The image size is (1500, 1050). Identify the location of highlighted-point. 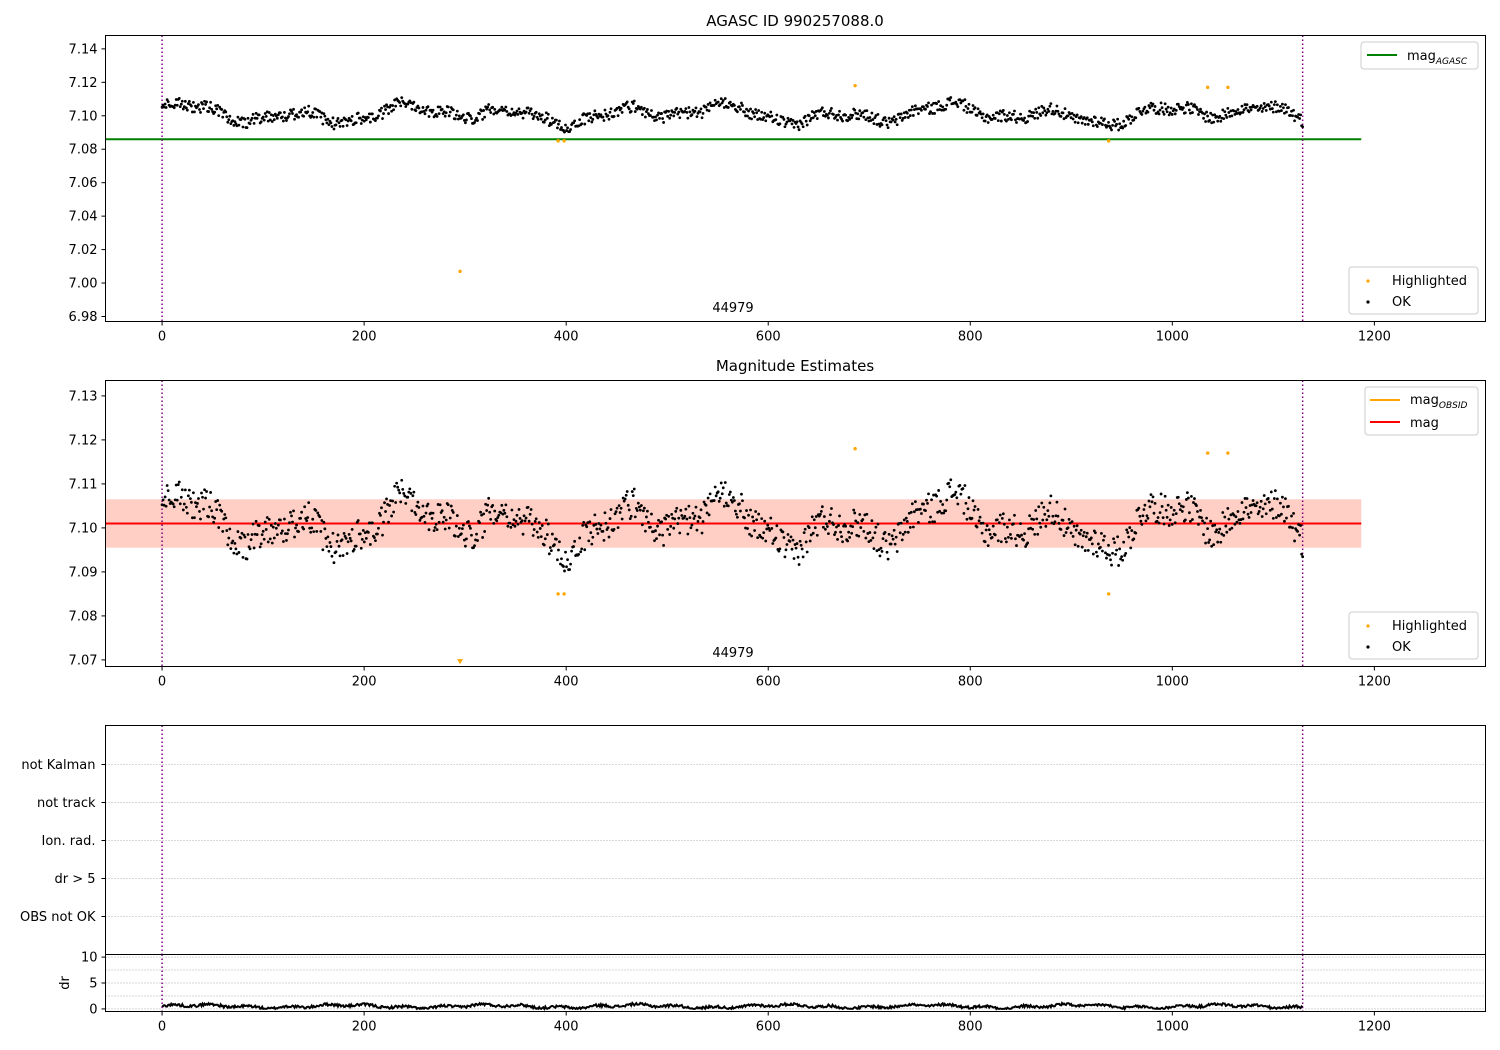
(558, 594).